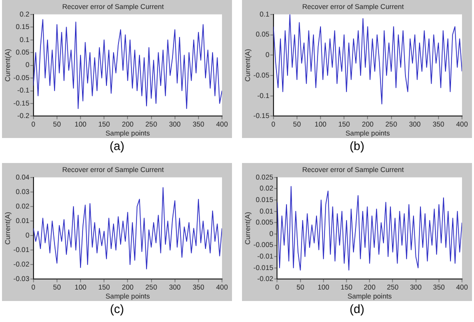 Image resolution: width=474 pixels, height=322 pixels. Describe the element at coordinates (357, 309) in the screenshot. I see `text: (d)` at that location.